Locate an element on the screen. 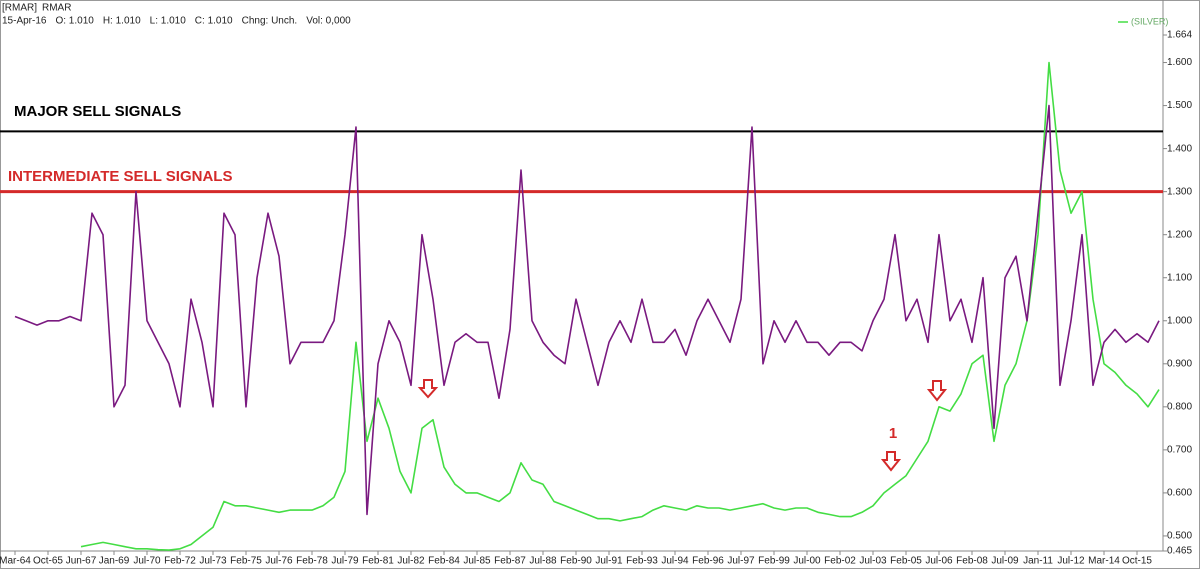 This screenshot has width=1200, height=569. y-tick-label: 1.600 is located at coordinates (1179, 62).